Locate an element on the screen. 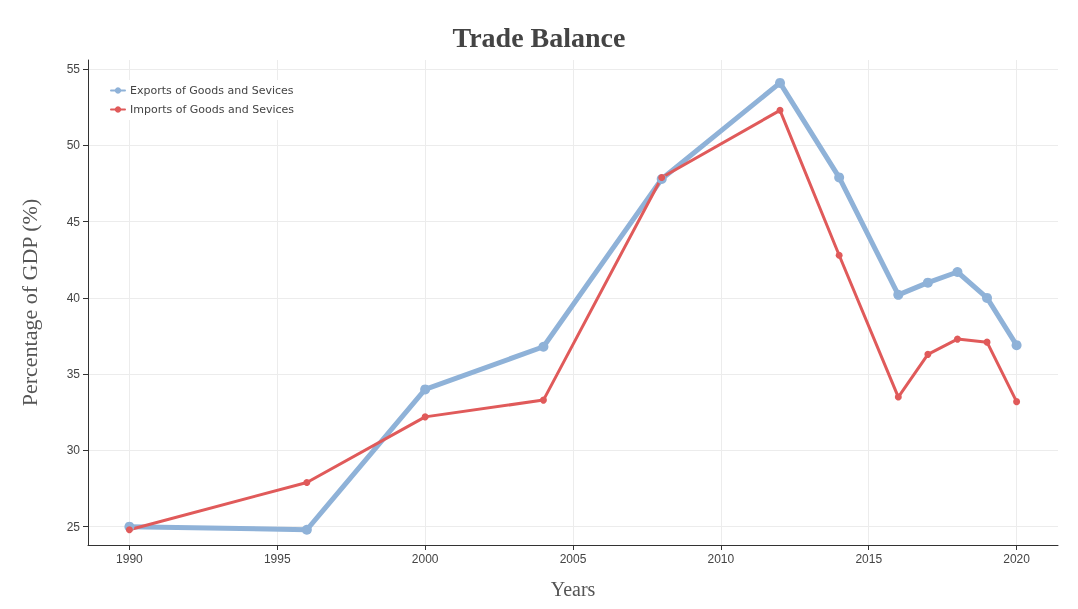  x-tick-label: 2020 is located at coordinates (1017, 559).